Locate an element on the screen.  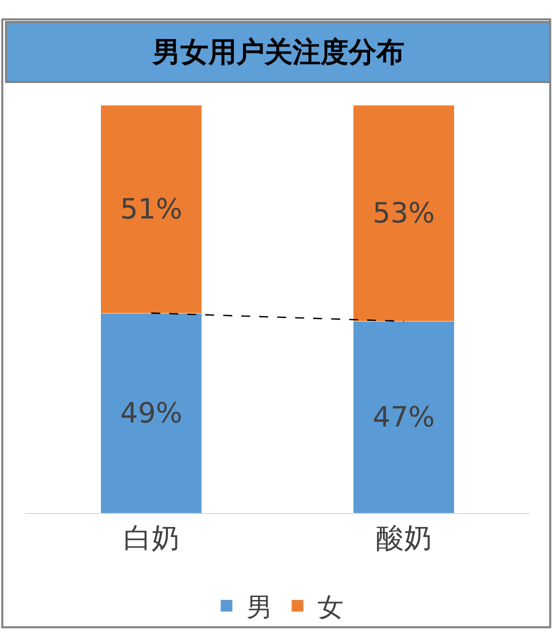
legend-label: 男 is located at coordinates (259, 607).